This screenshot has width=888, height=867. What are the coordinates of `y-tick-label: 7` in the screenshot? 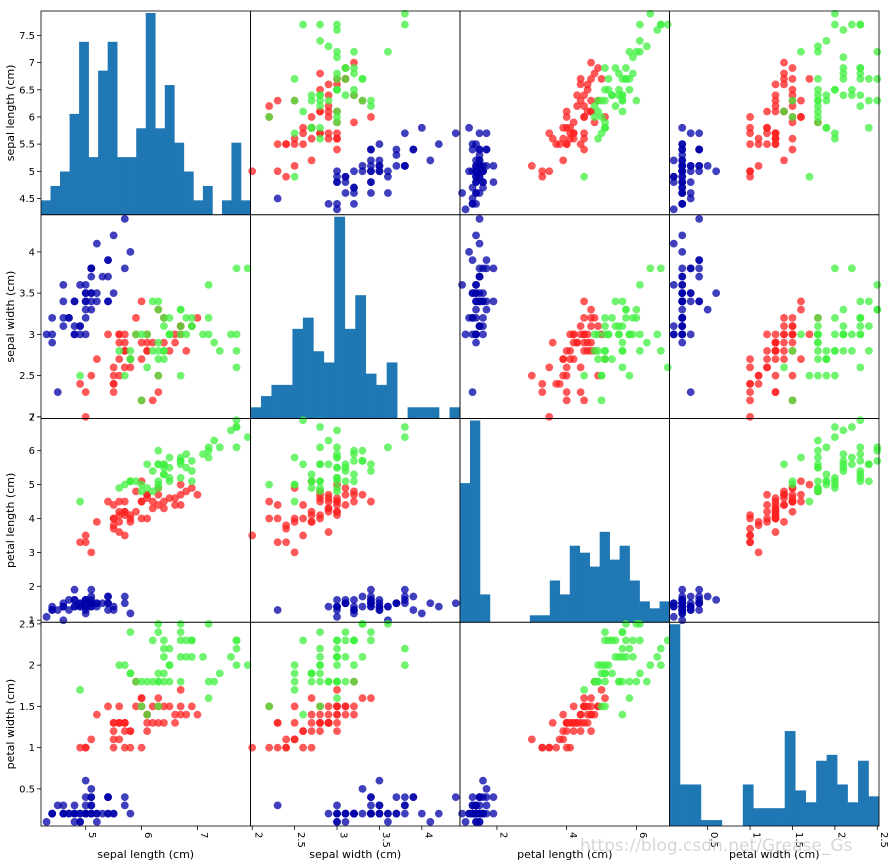 It's located at (32, 63).